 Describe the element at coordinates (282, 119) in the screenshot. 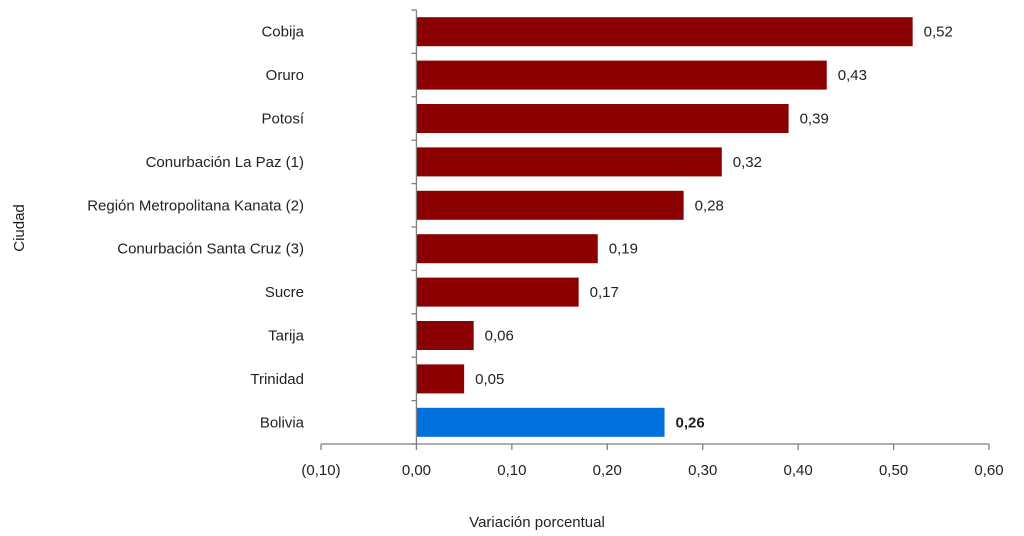

I see `category-label-potosi: Potosí` at that location.